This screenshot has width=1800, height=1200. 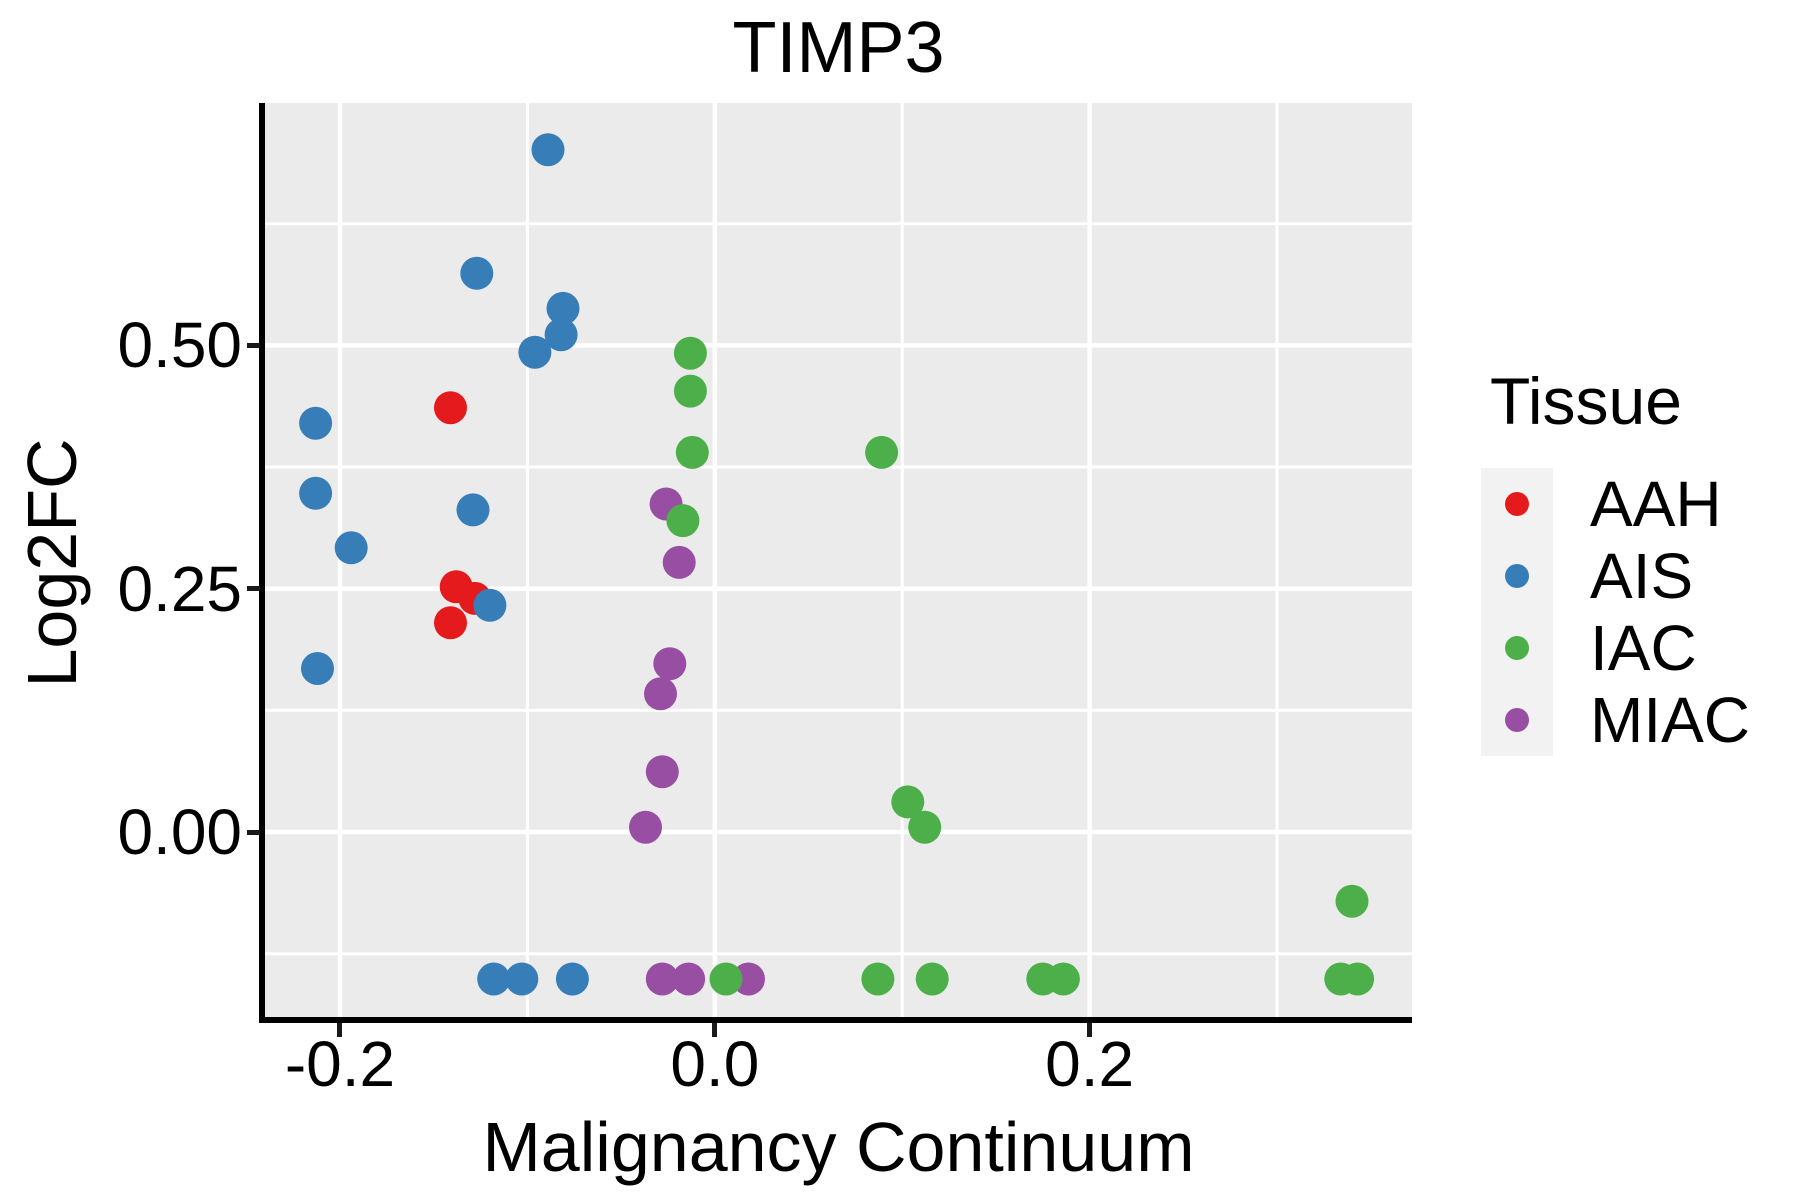 I want to click on x-tick-label: 0.2, so click(x=1090, y=1064).